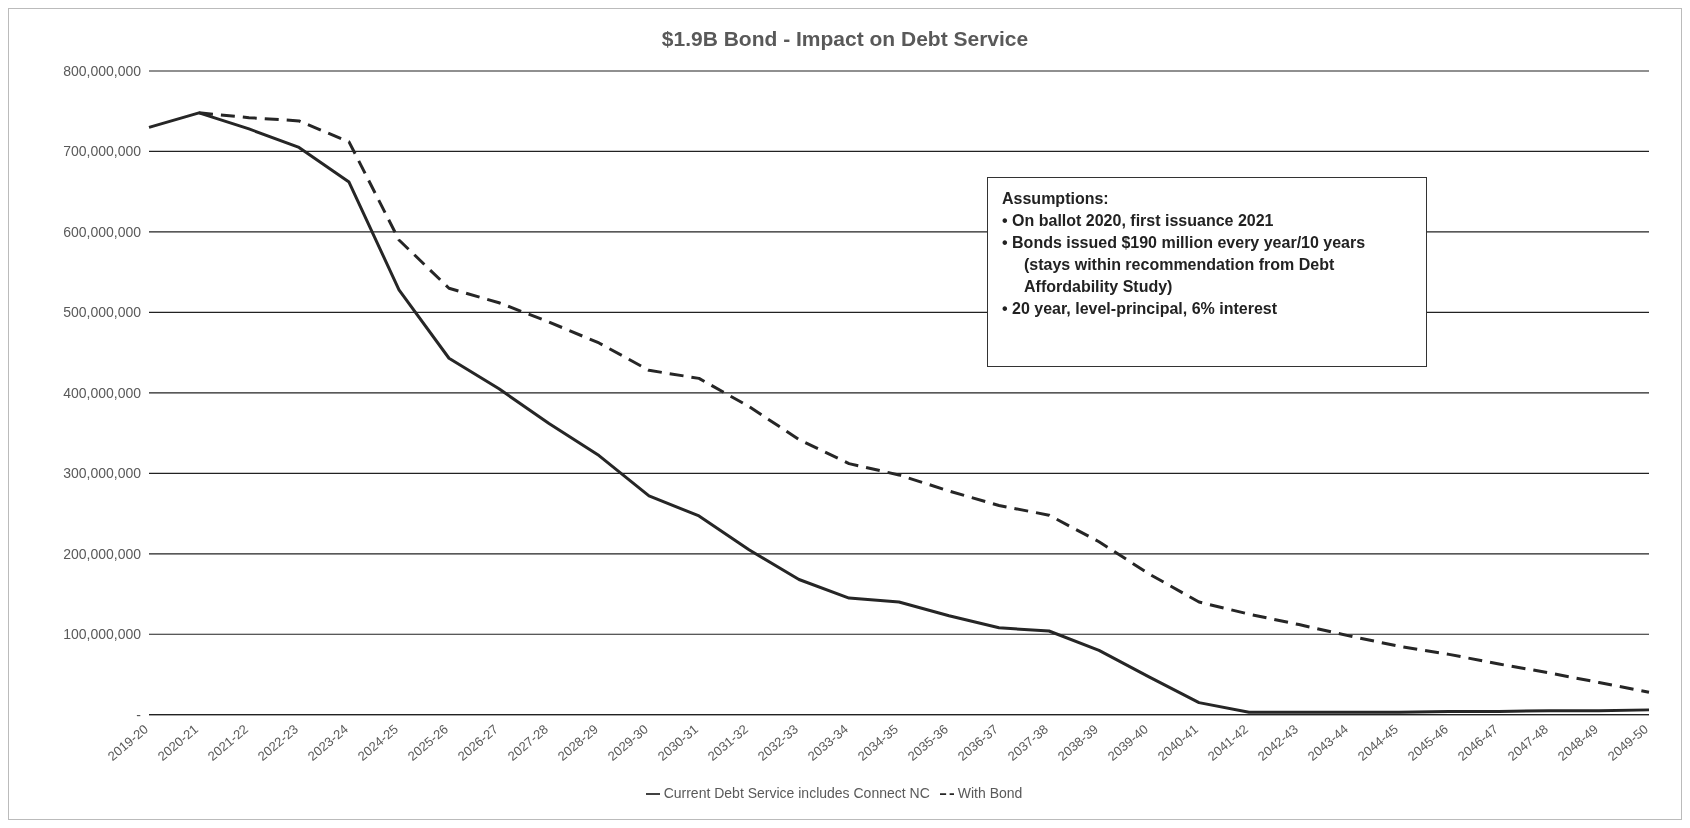 The image size is (1690, 828). Describe the element at coordinates (1056, 199) in the screenshot. I see `annotation: Assumptions:` at that location.